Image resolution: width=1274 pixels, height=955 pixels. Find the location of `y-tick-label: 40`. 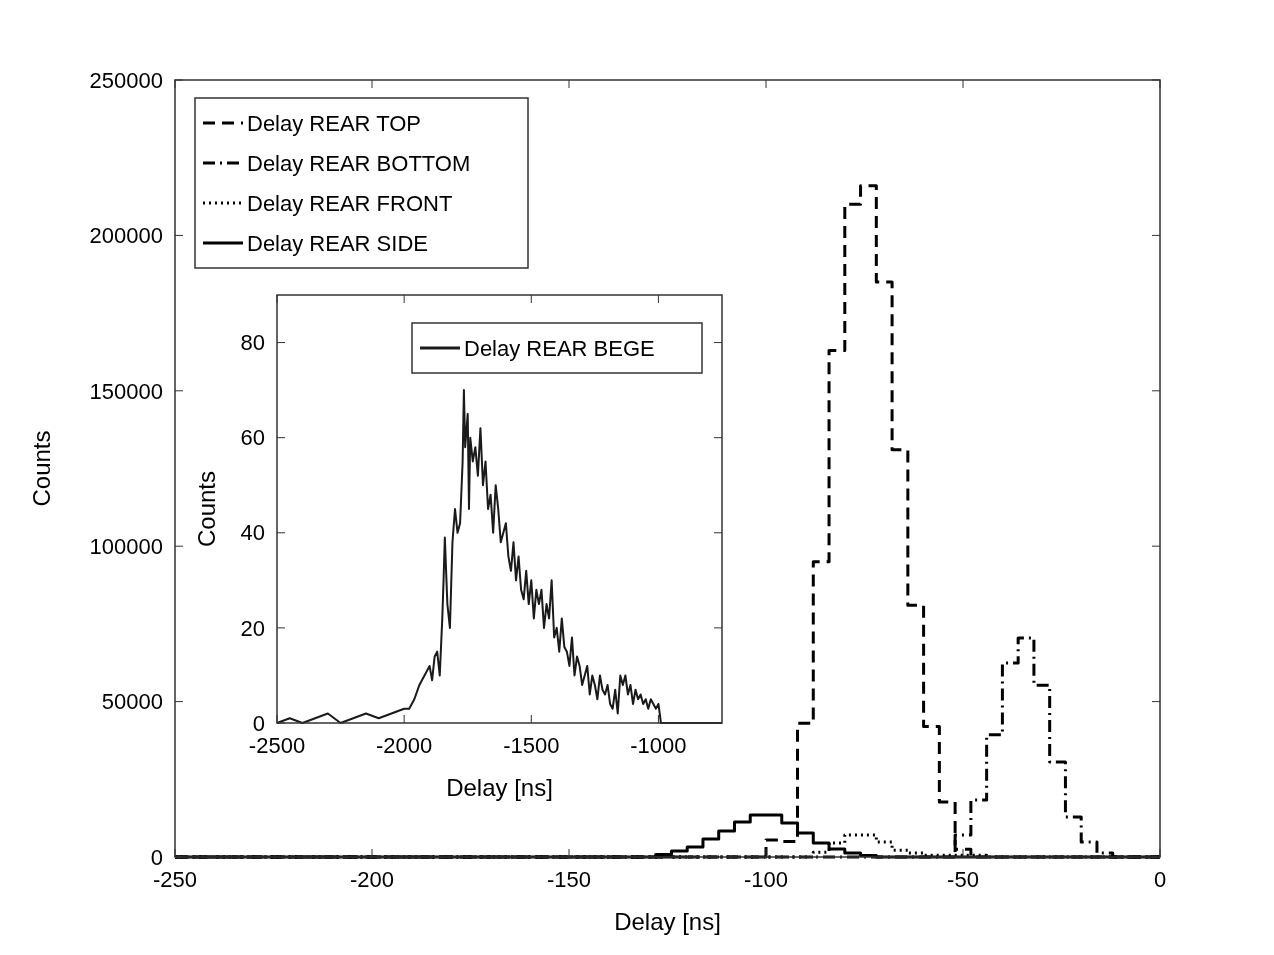

y-tick-label: 40 is located at coordinates (252, 533).